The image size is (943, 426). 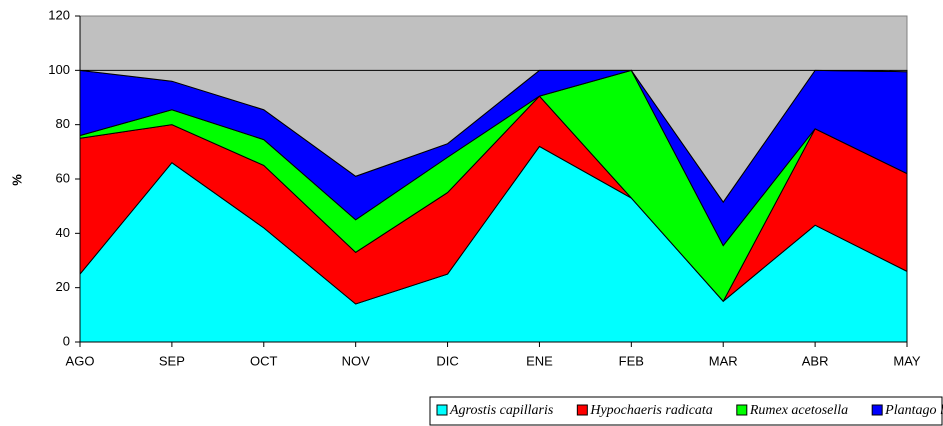 I want to click on x-tick-label: AGO, so click(x=80, y=360).